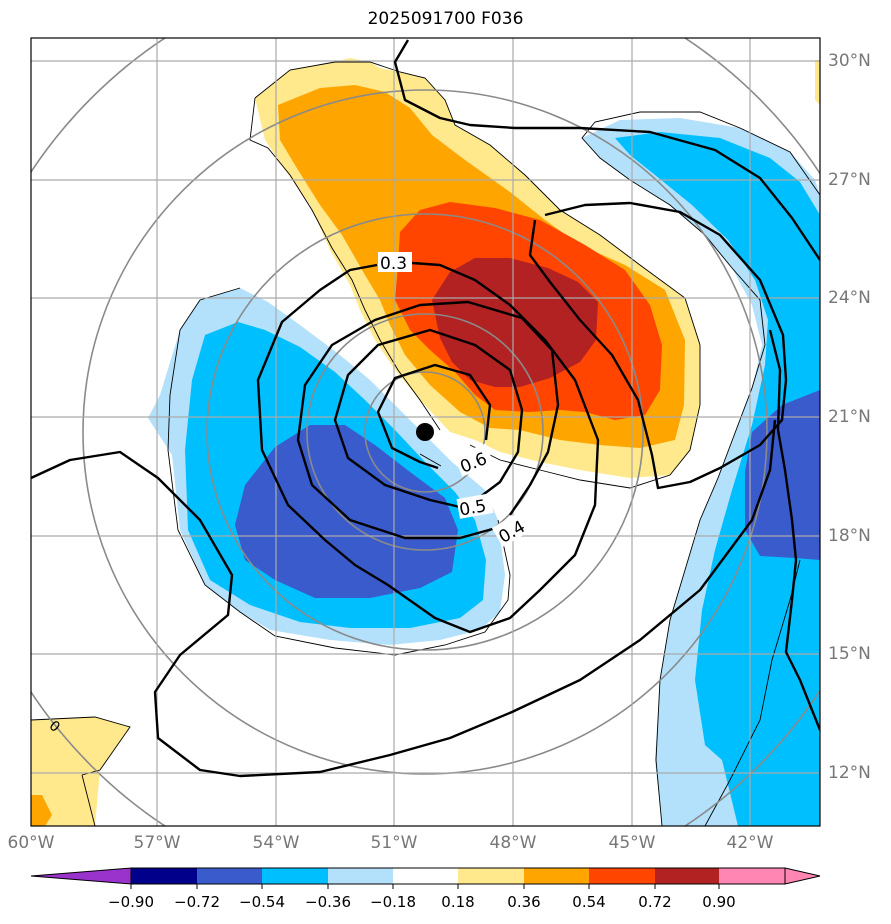 The height and width of the screenshot is (924, 891). Describe the element at coordinates (262, 902) in the screenshot. I see `colorbar-tick-label: −0.54` at that location.